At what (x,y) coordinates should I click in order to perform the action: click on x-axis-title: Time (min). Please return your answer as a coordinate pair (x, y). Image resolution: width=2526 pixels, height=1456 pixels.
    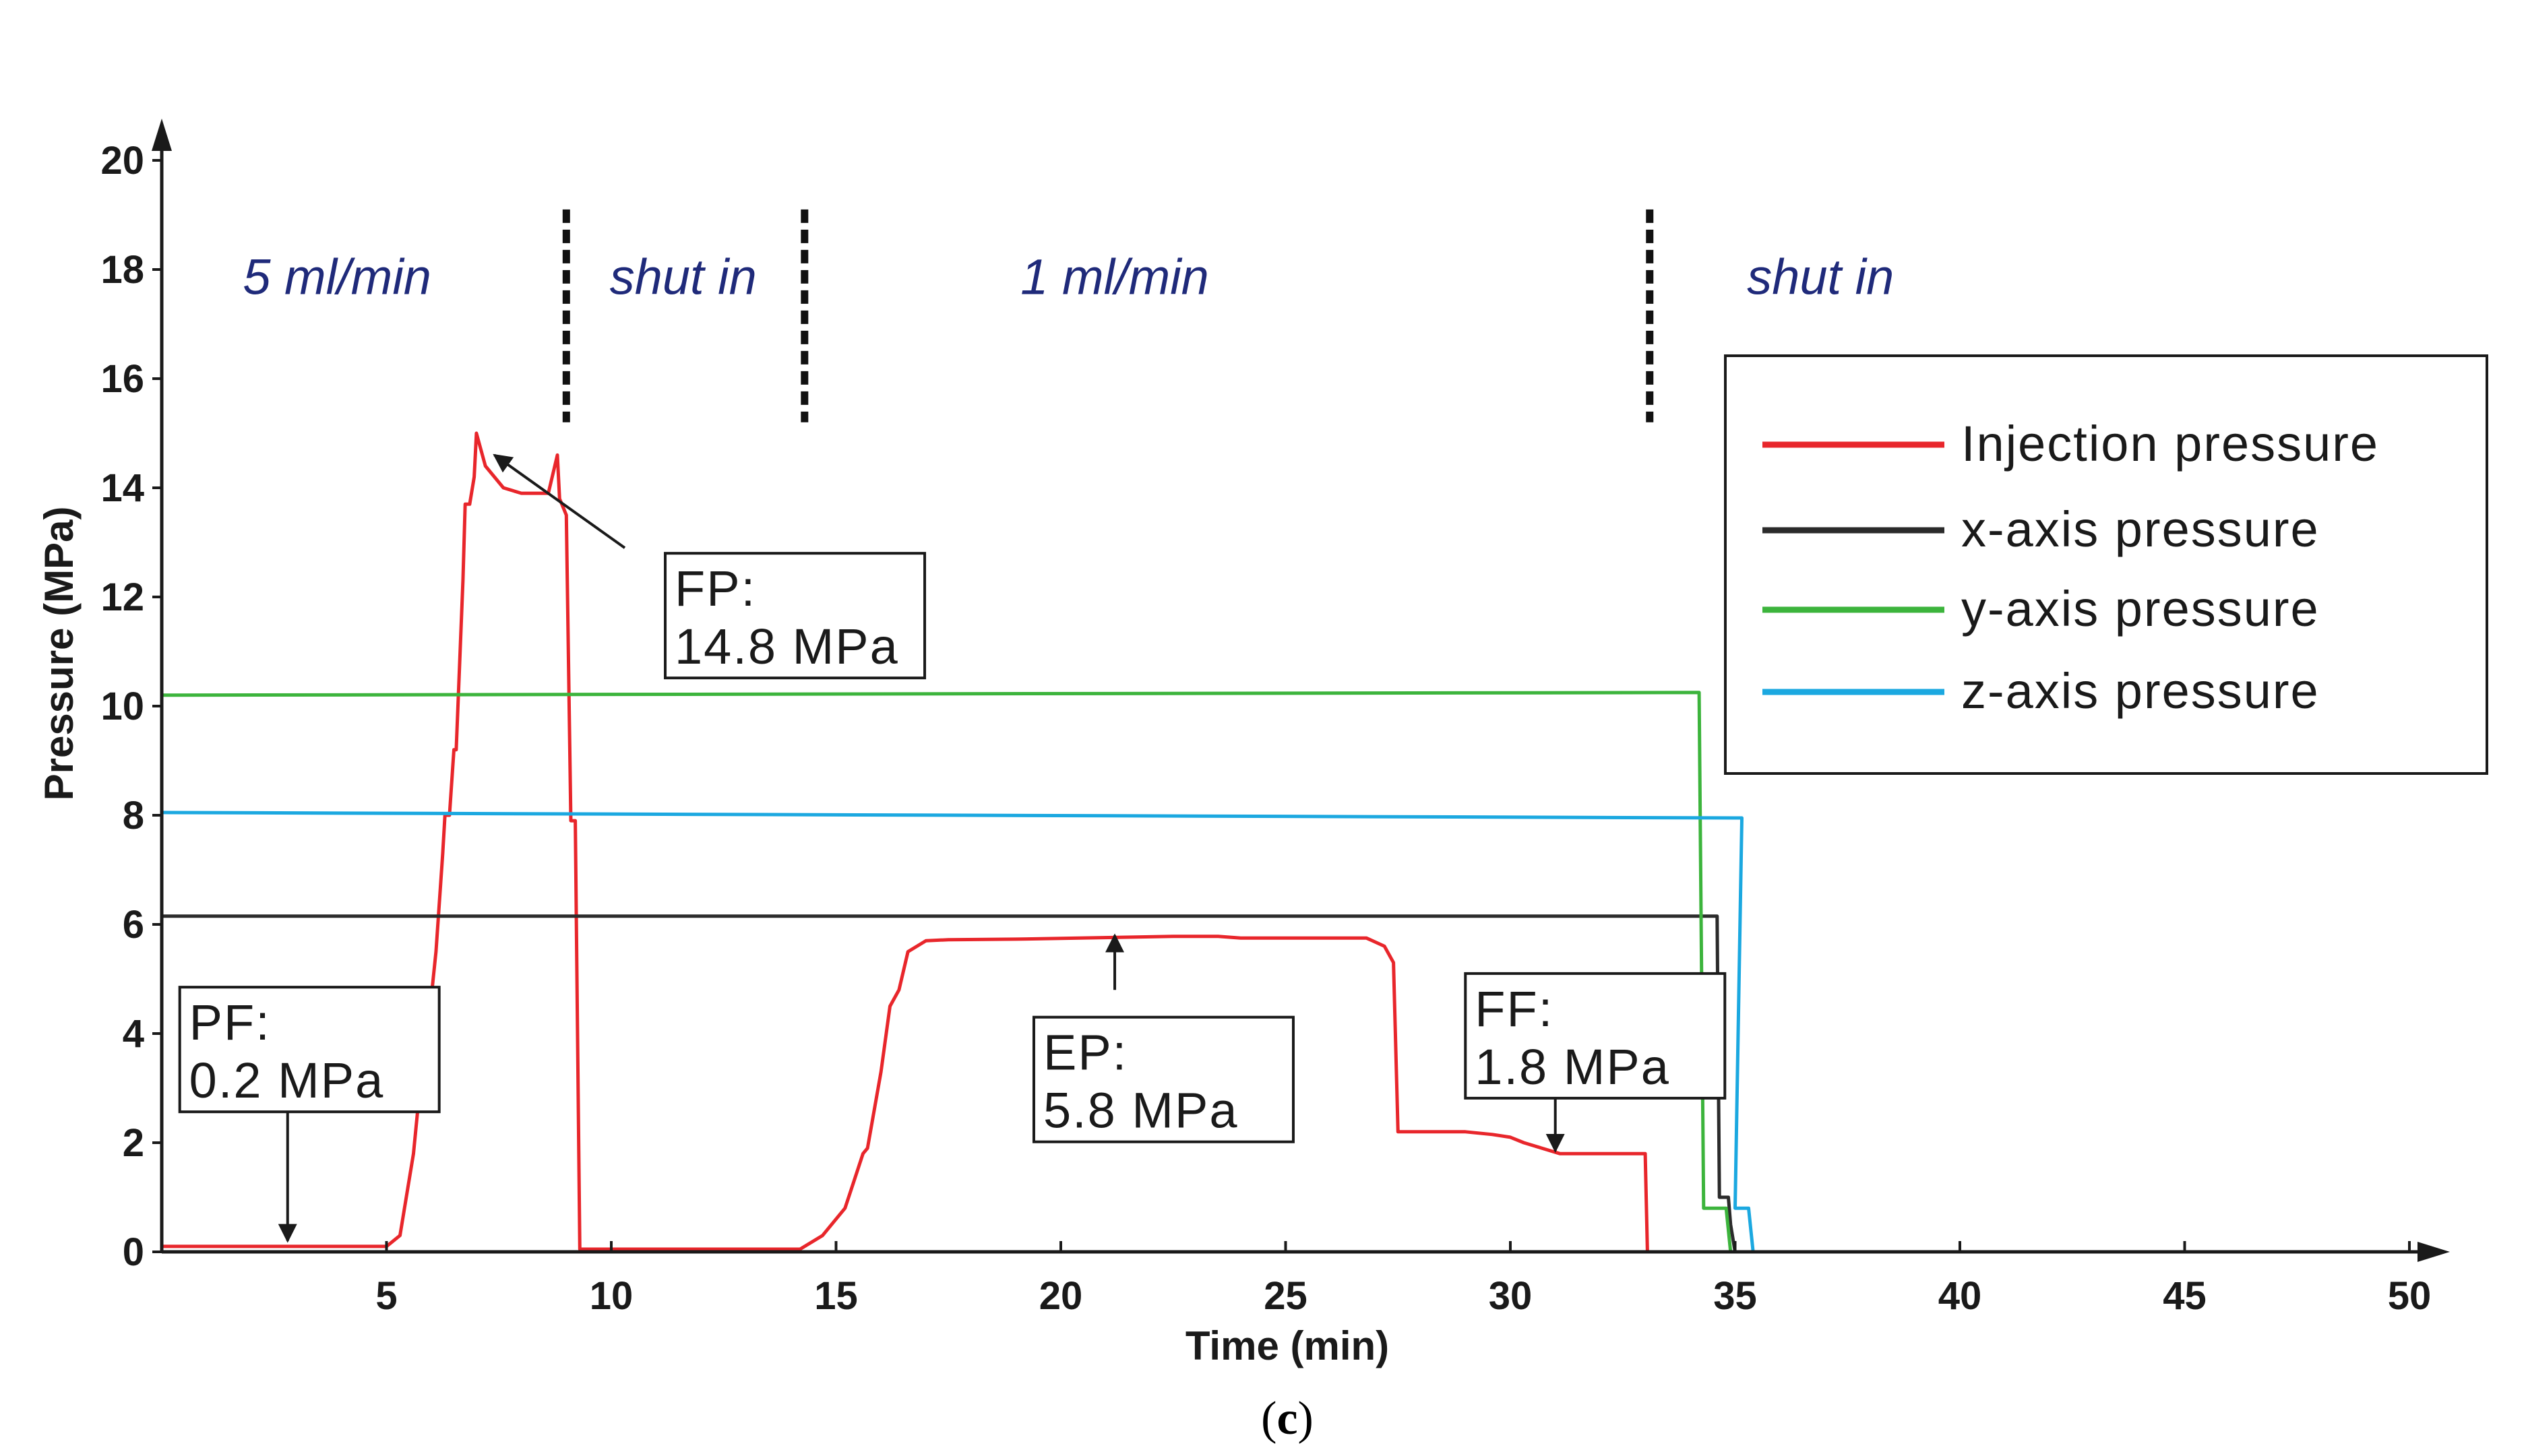
    Looking at the image, I should click on (1287, 1345).